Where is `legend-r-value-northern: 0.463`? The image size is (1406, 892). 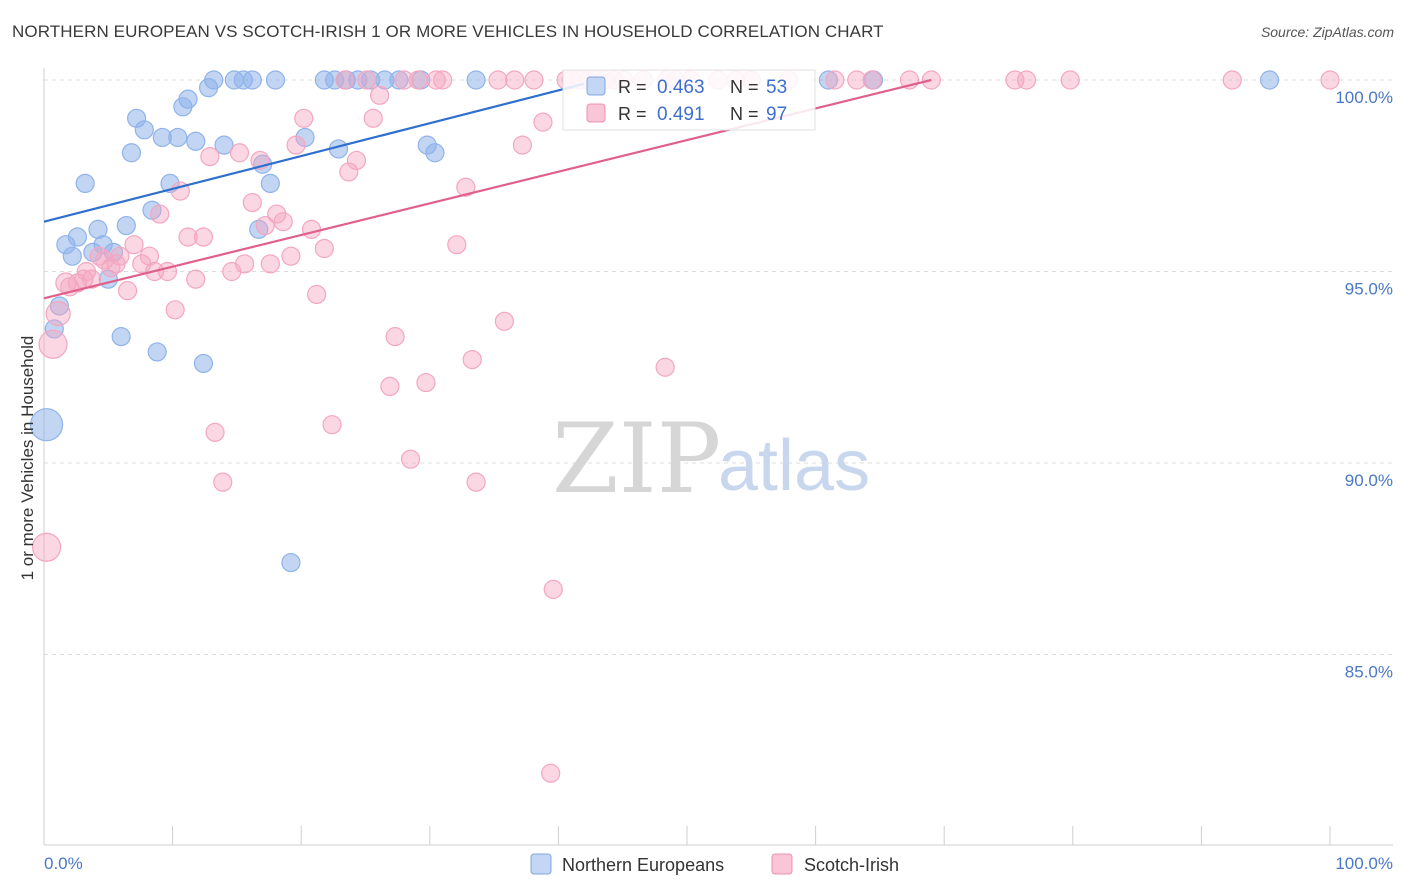
legend-r-value-northern: 0.463 is located at coordinates (681, 87).